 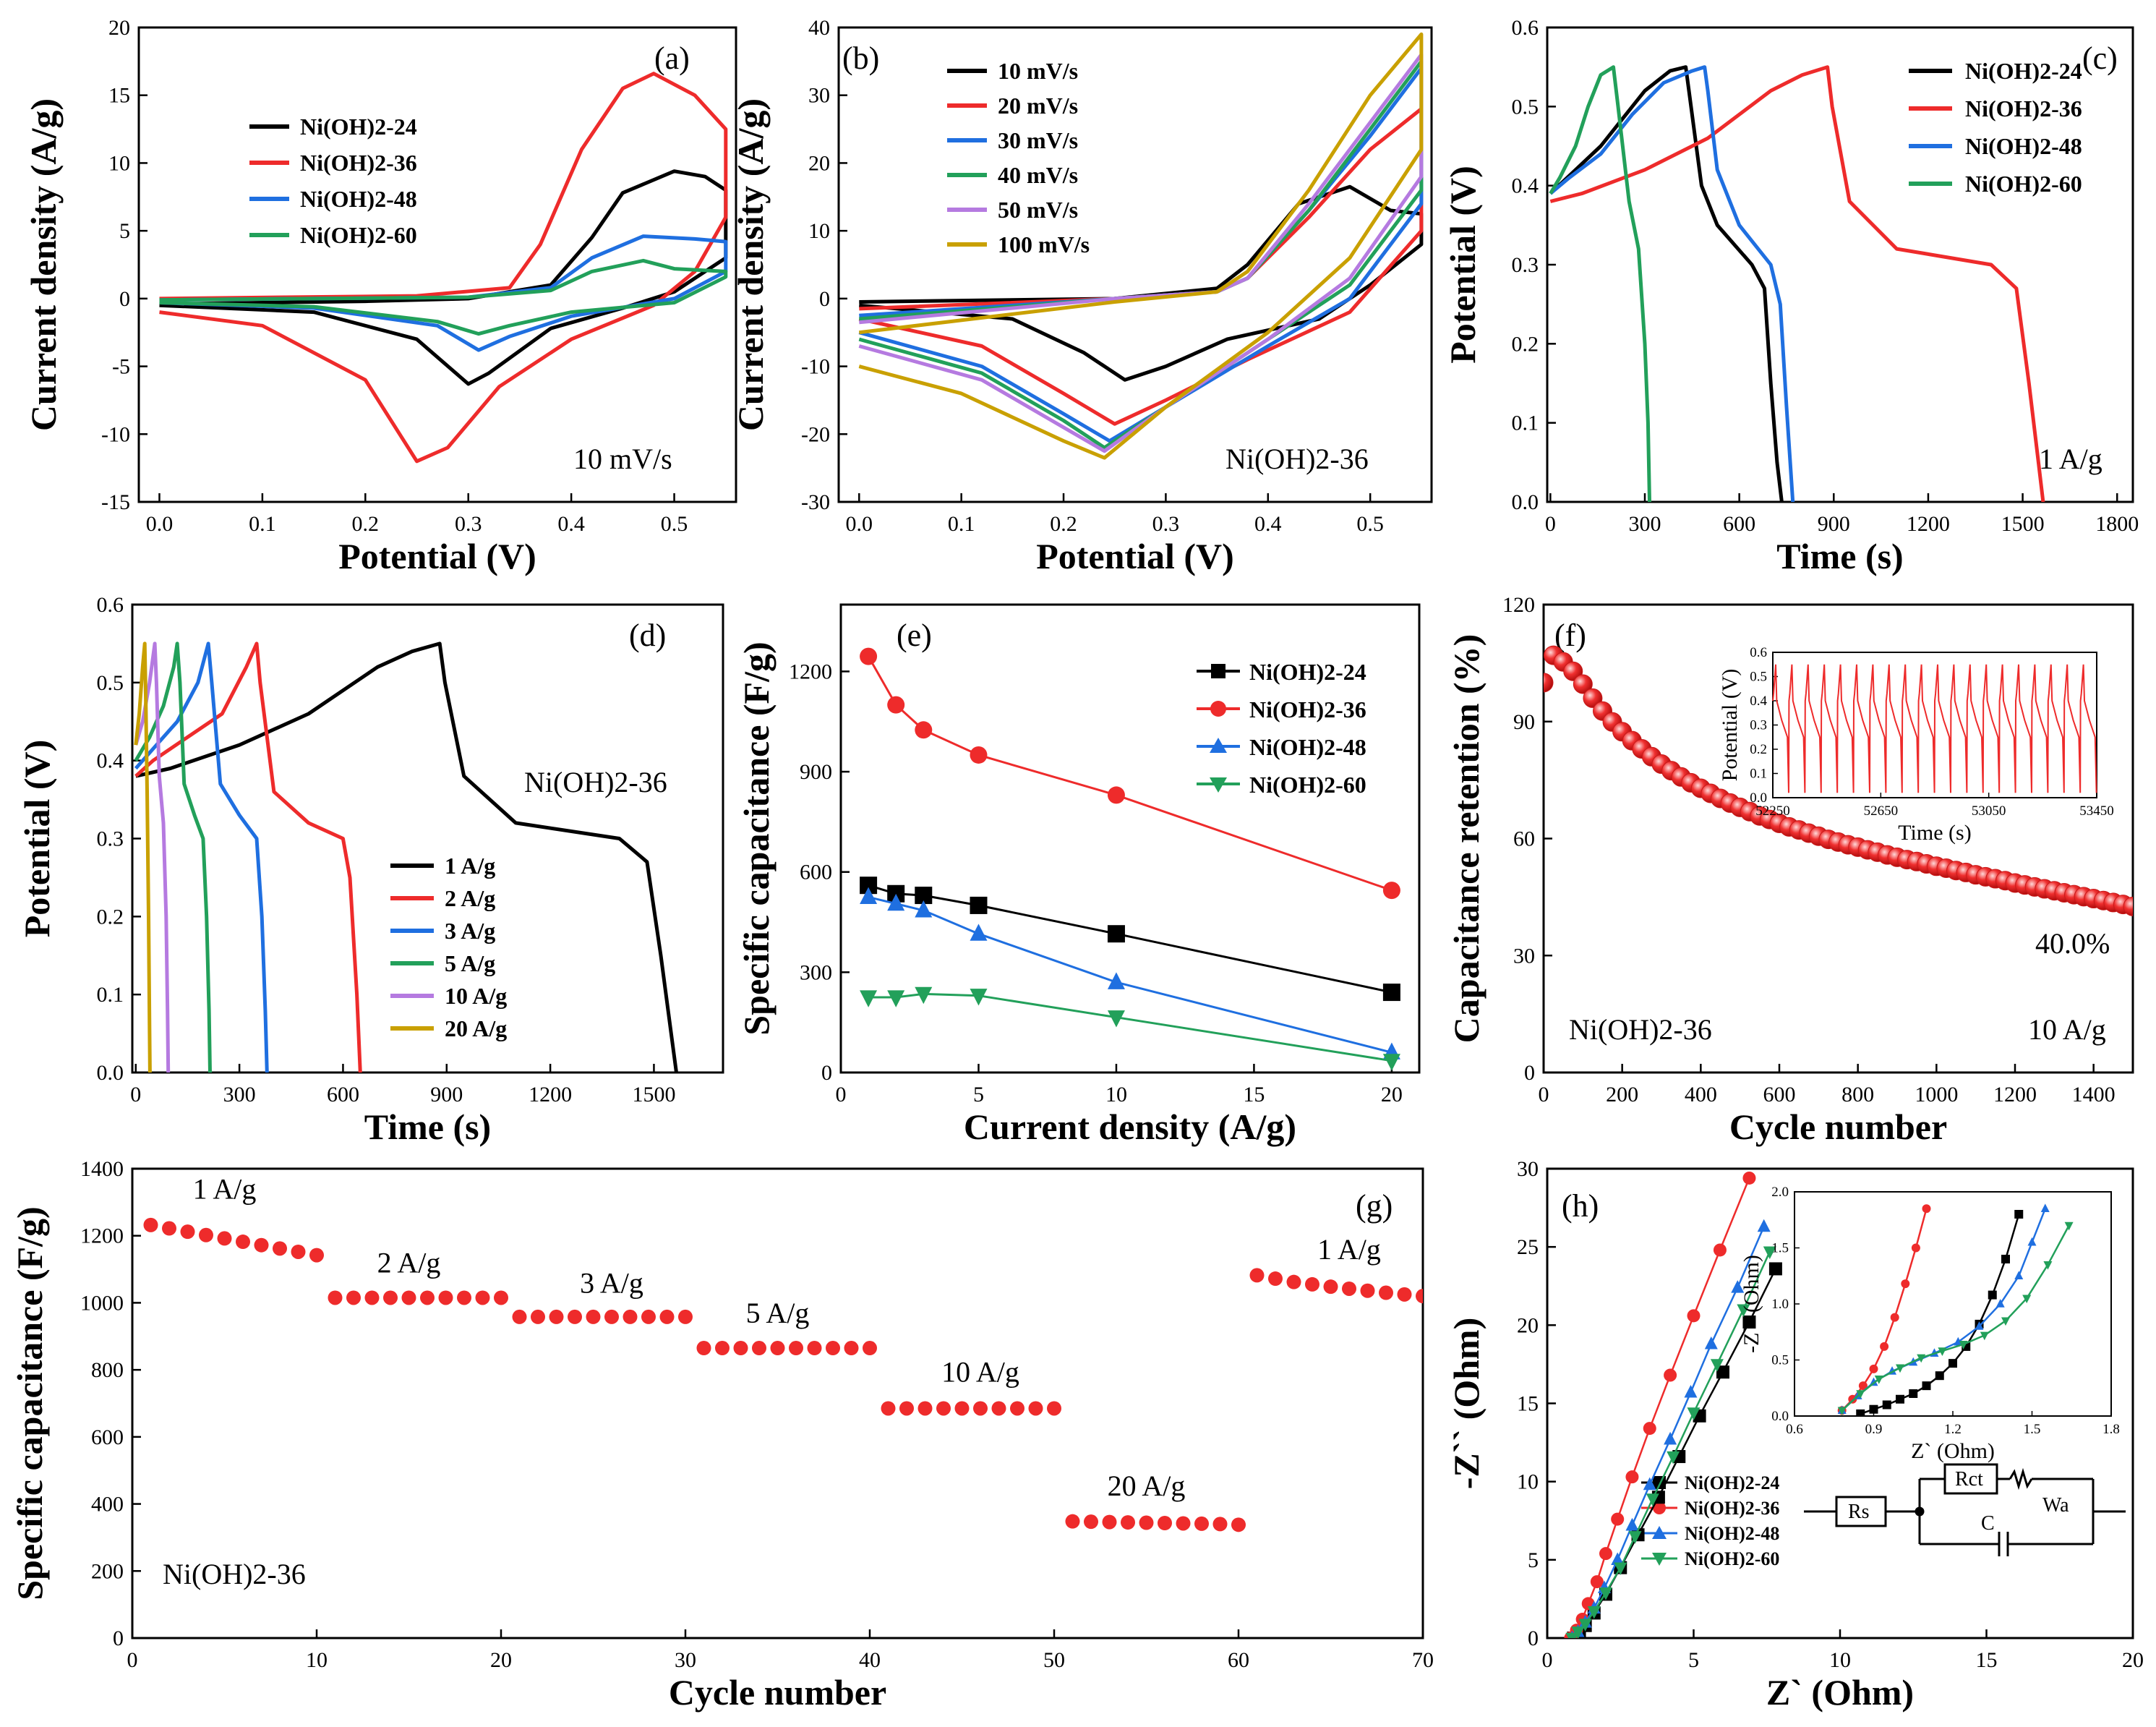 I want to click on y-axis-label-b: Current density (A/g), so click(x=750, y=264).